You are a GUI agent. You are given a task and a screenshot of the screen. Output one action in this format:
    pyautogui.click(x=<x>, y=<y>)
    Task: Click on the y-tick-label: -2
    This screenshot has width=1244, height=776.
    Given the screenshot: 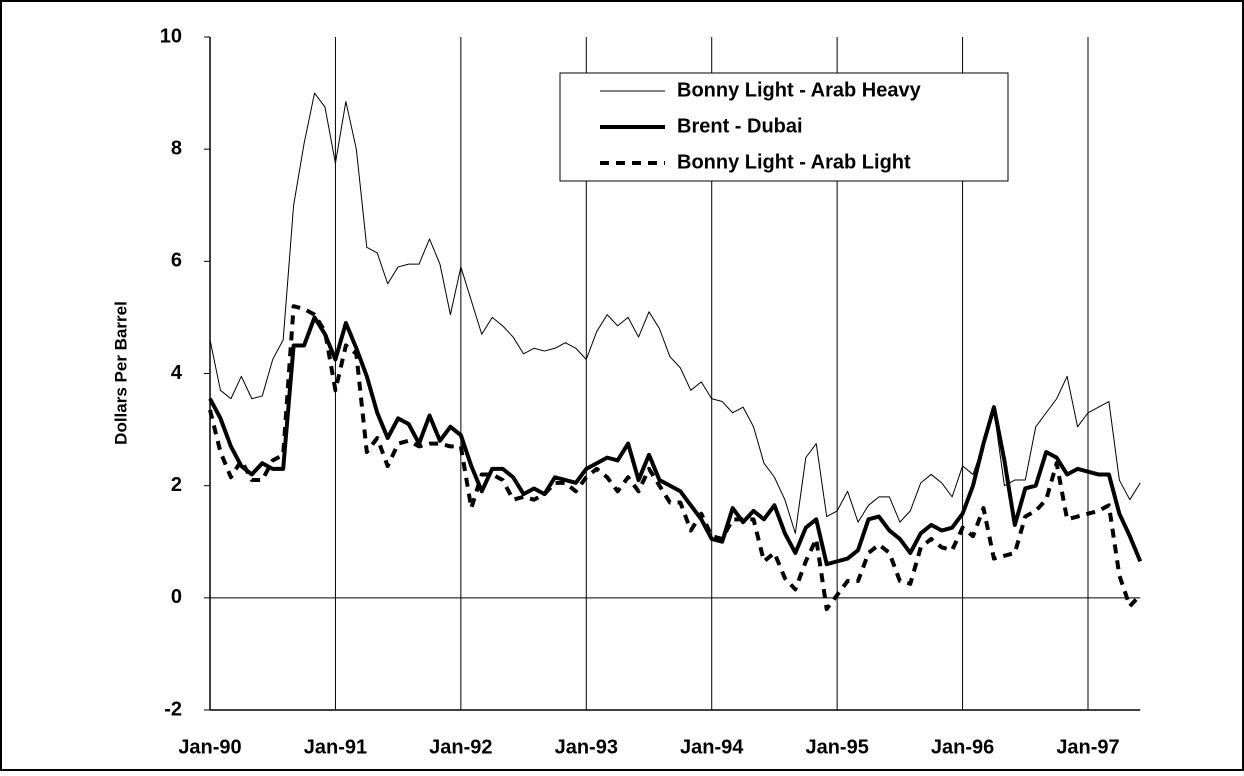 What is the action you would take?
    pyautogui.click(x=173, y=709)
    